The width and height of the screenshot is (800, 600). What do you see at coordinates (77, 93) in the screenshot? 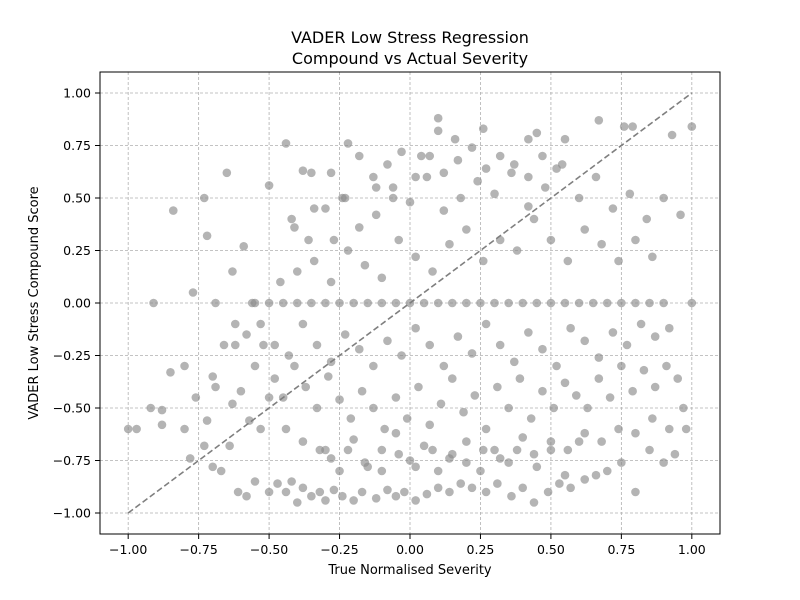
I see `y-tick-label: 1.00` at bounding box center [77, 93].